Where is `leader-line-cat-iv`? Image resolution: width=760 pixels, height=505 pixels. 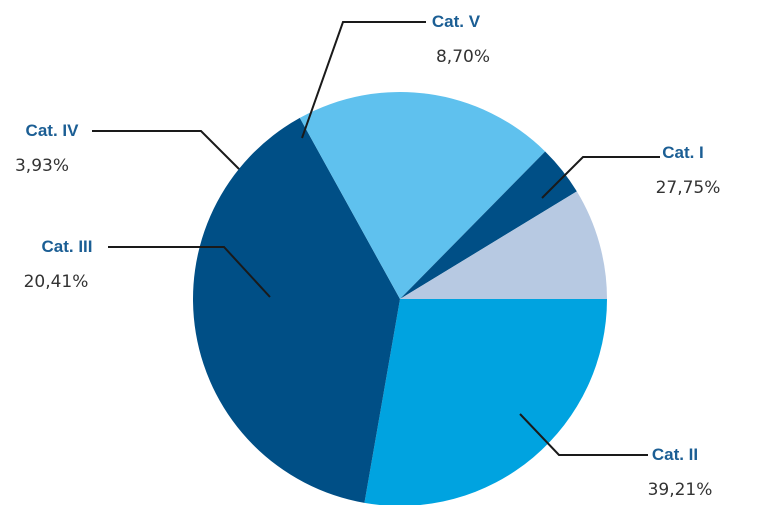 leader-line-cat-iv is located at coordinates (166, 150).